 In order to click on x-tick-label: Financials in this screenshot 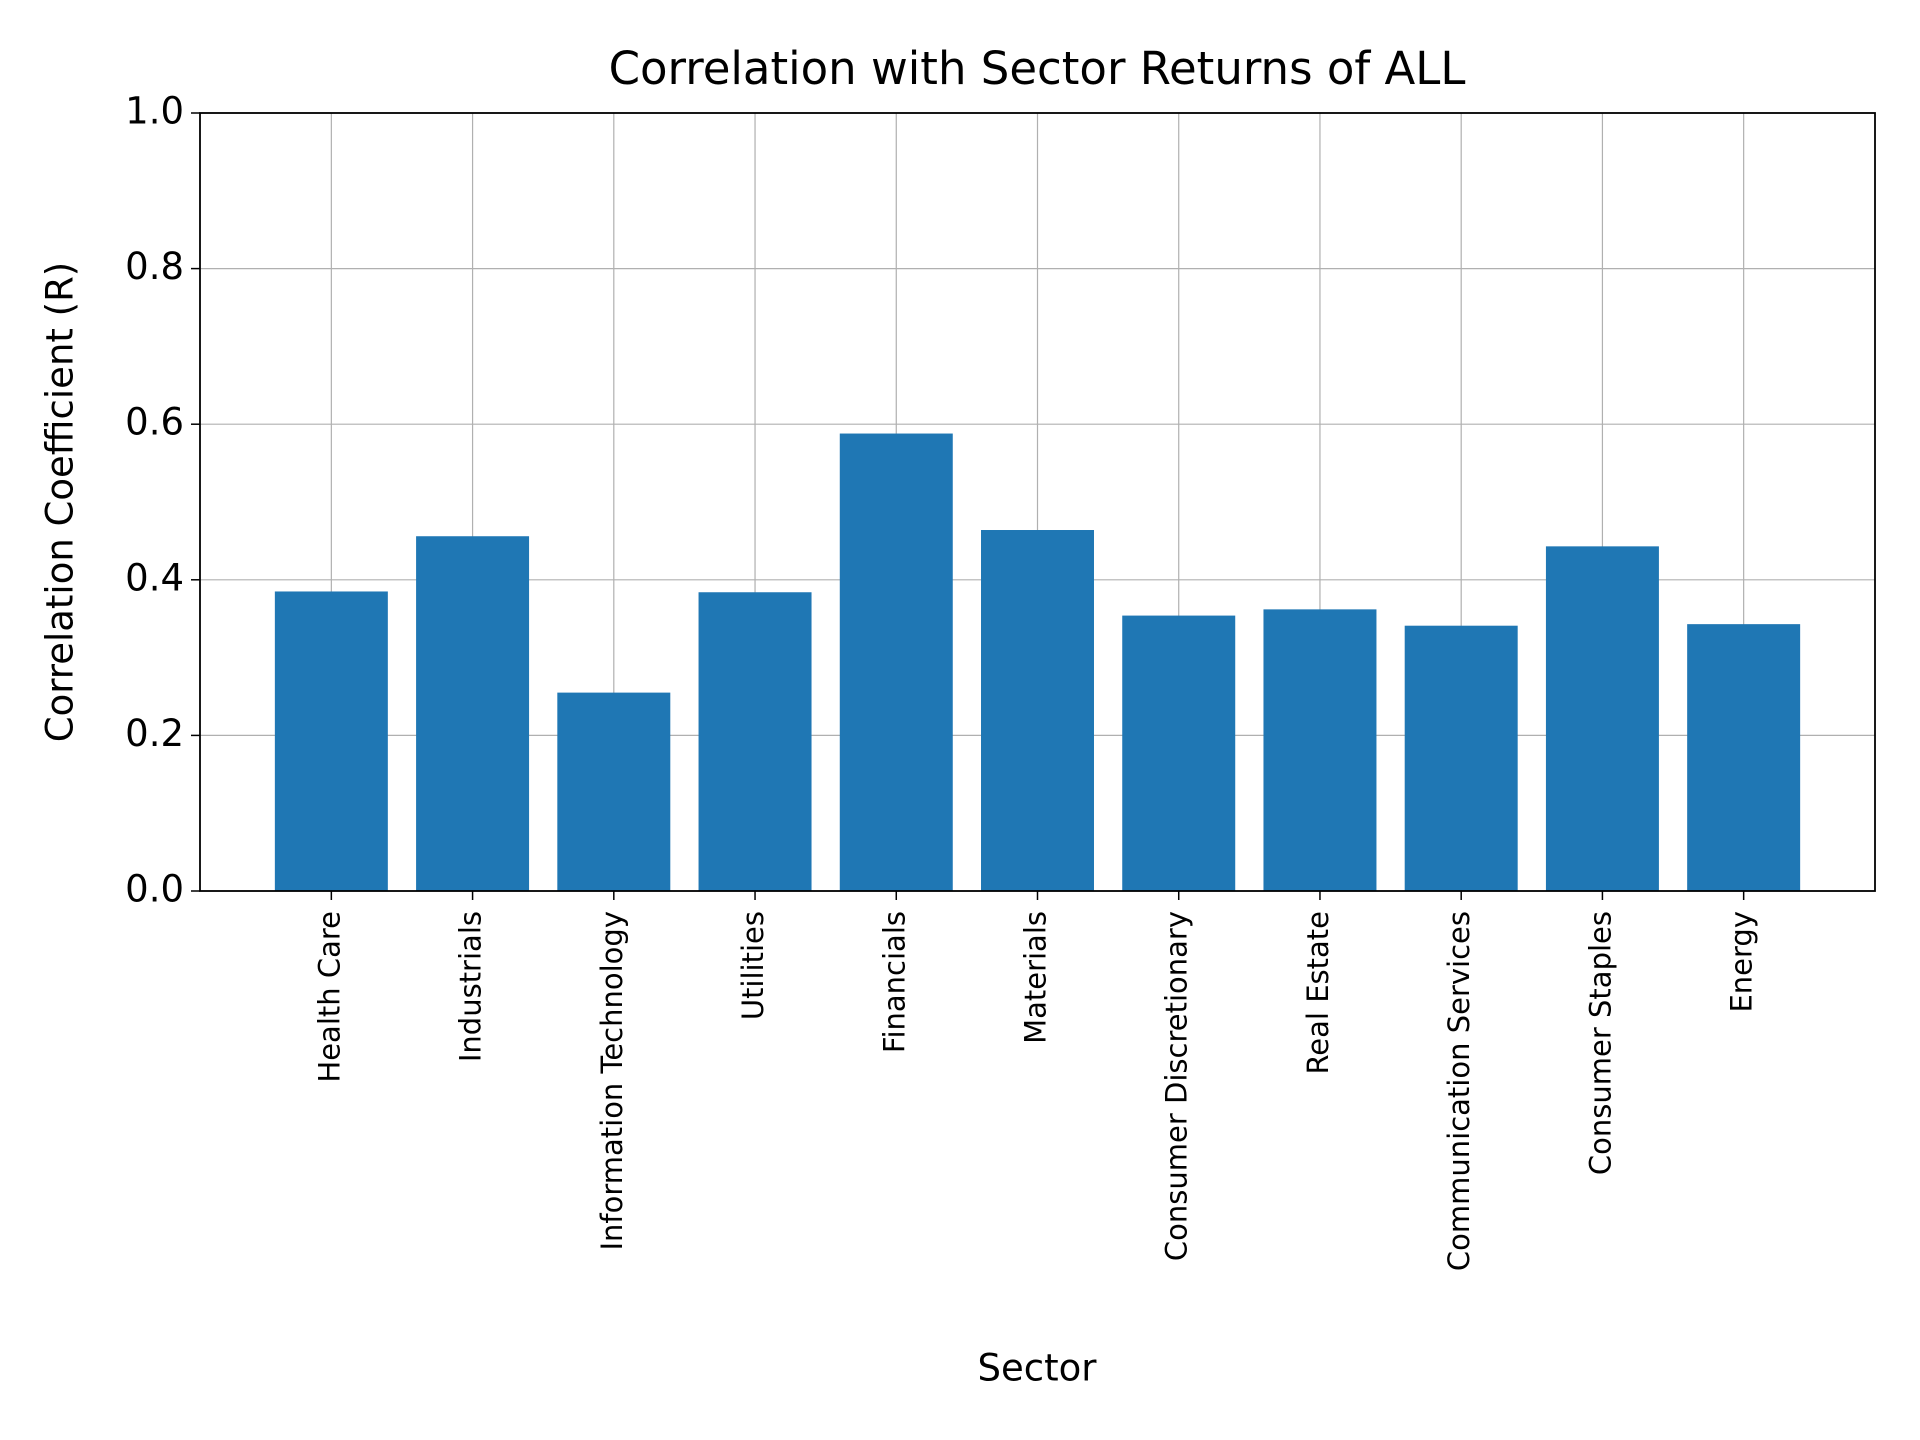, I will do `click(894, 982)`.